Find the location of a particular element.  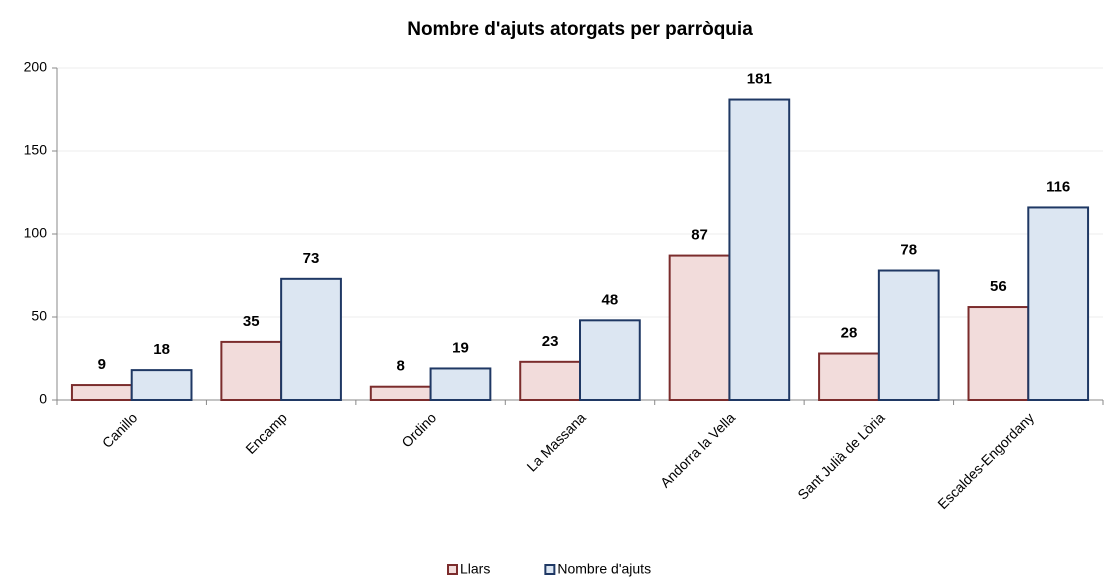

value-label: 78 is located at coordinates (908, 249).